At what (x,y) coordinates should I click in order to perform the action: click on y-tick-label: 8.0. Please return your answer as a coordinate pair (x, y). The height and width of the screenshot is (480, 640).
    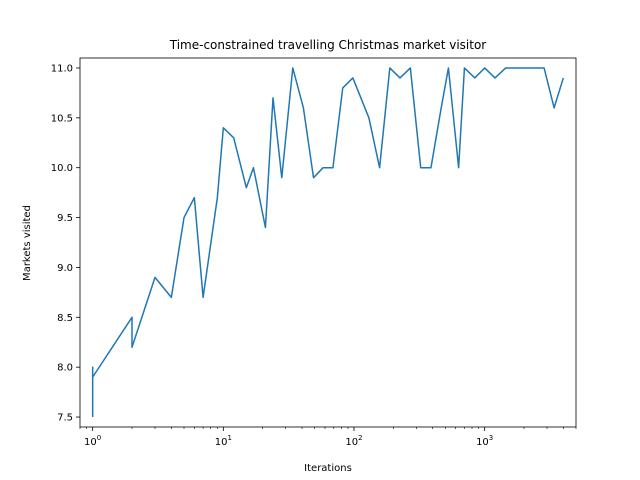
    Looking at the image, I should click on (65, 368).